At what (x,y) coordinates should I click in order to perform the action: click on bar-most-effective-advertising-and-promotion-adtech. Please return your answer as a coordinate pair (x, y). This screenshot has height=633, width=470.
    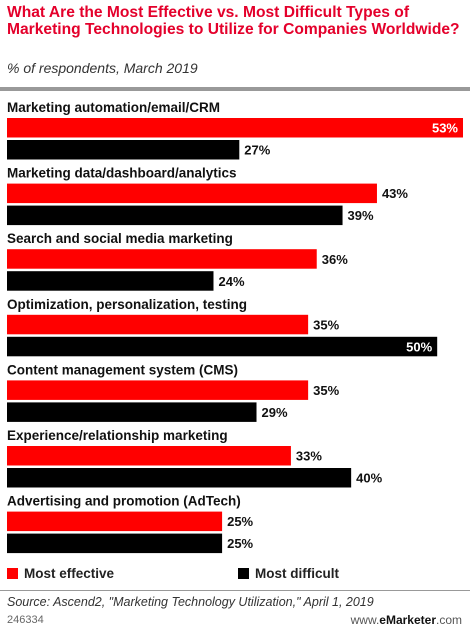
    Looking at the image, I should click on (115, 521).